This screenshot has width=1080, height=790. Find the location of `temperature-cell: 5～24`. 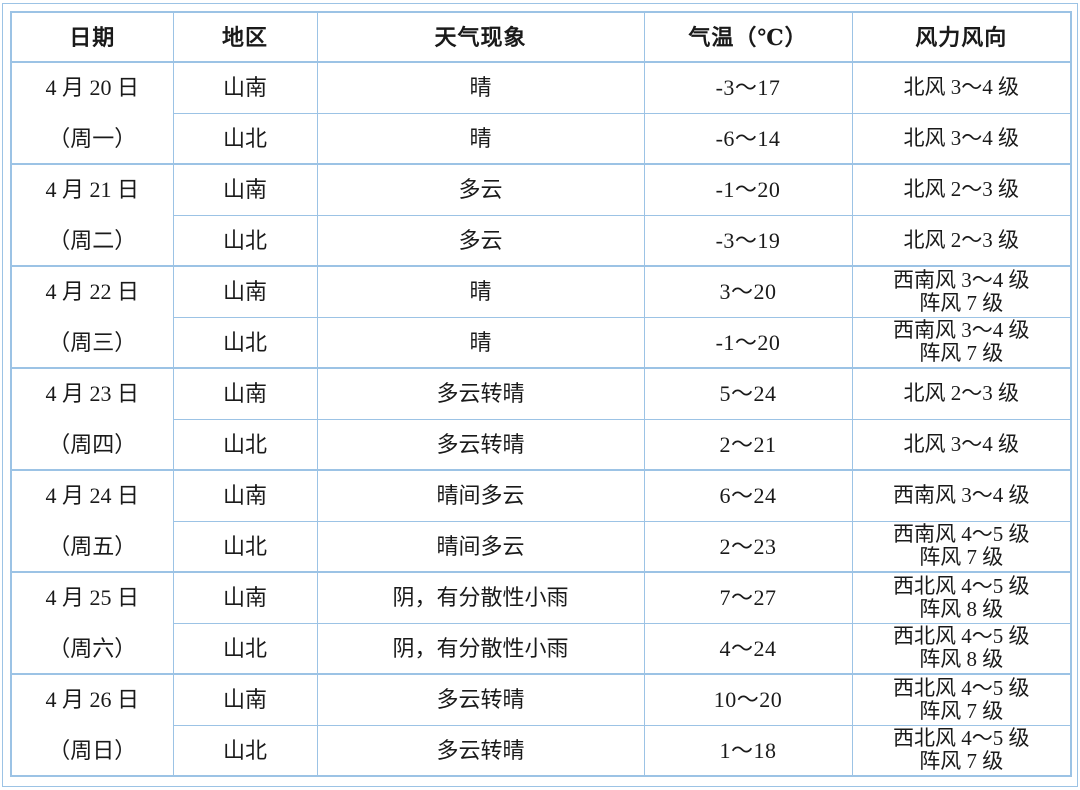

temperature-cell: 5～24 is located at coordinates (748, 393).